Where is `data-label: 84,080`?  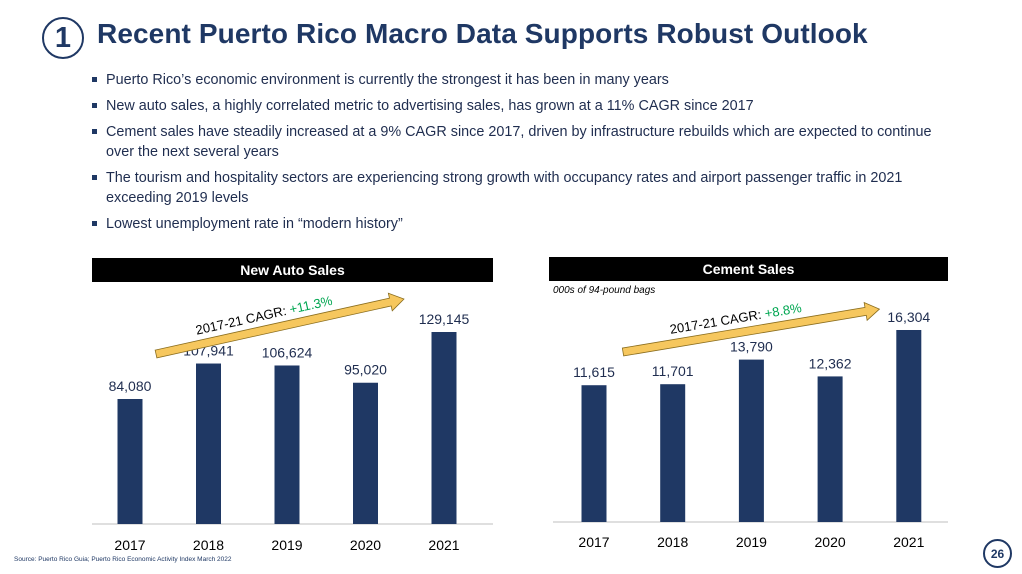
data-label: 84,080 is located at coordinates (130, 386).